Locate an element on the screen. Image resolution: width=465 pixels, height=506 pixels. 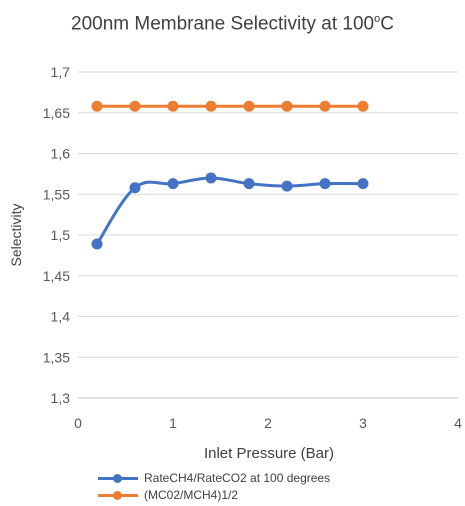
x-tick-label: 4 is located at coordinates (458, 423).